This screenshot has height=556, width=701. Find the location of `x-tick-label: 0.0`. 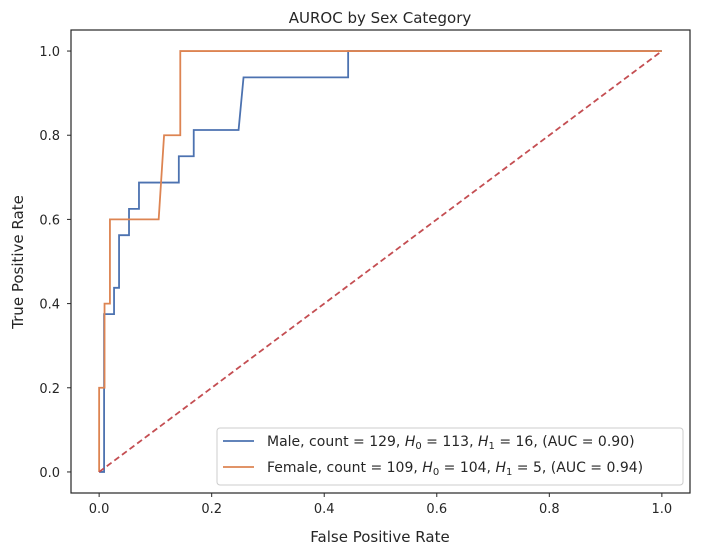

x-tick-label: 0.0 is located at coordinates (99, 509).